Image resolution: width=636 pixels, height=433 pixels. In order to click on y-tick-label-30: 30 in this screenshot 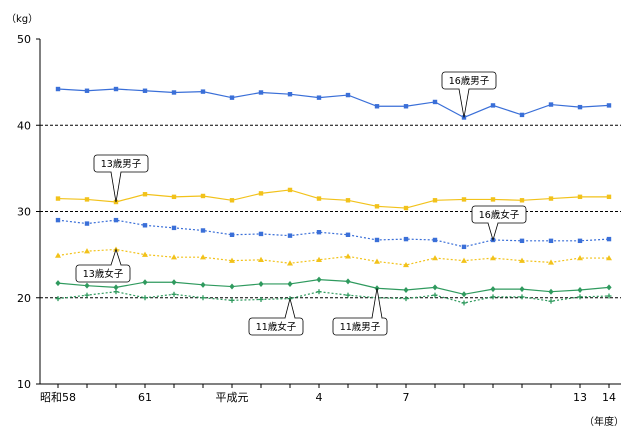, I will do `click(24, 212)`.